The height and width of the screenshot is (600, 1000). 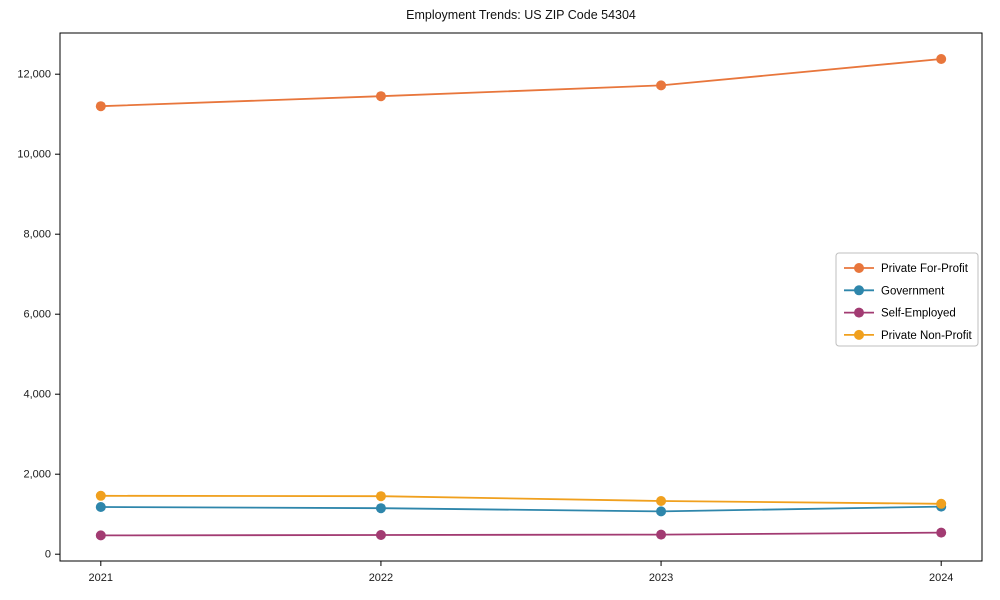 What do you see at coordinates (941, 578) in the screenshot?
I see `x-axis-tick-label: 2024` at bounding box center [941, 578].